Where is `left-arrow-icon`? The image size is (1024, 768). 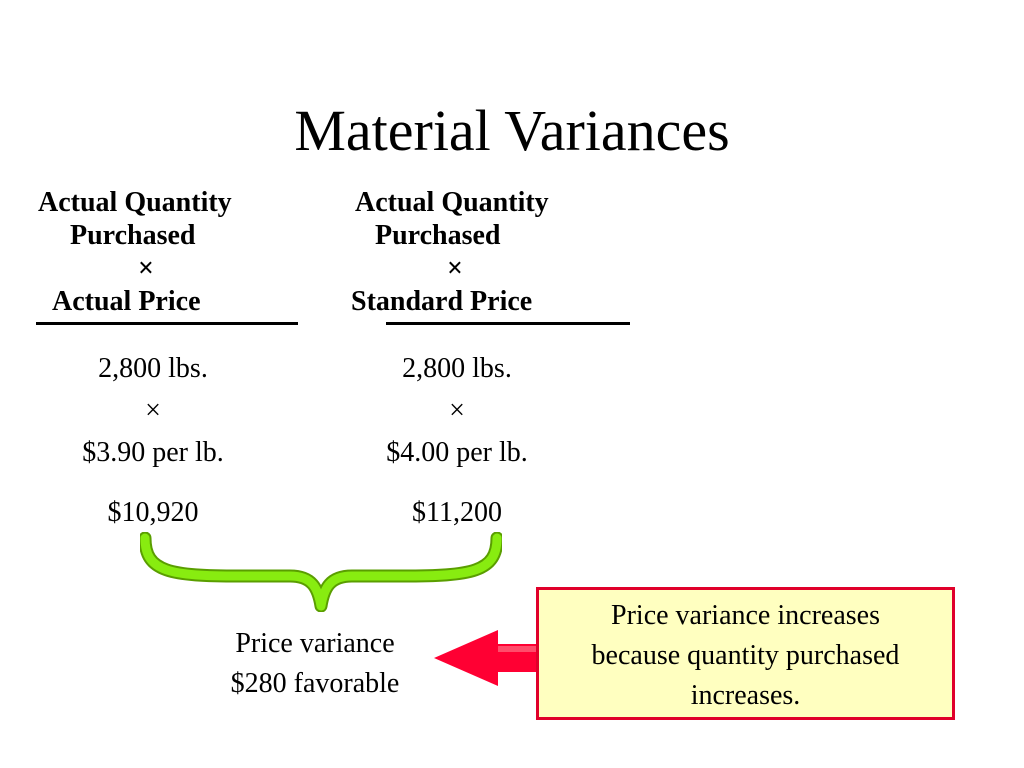
left-arrow-icon is located at coordinates (487, 658).